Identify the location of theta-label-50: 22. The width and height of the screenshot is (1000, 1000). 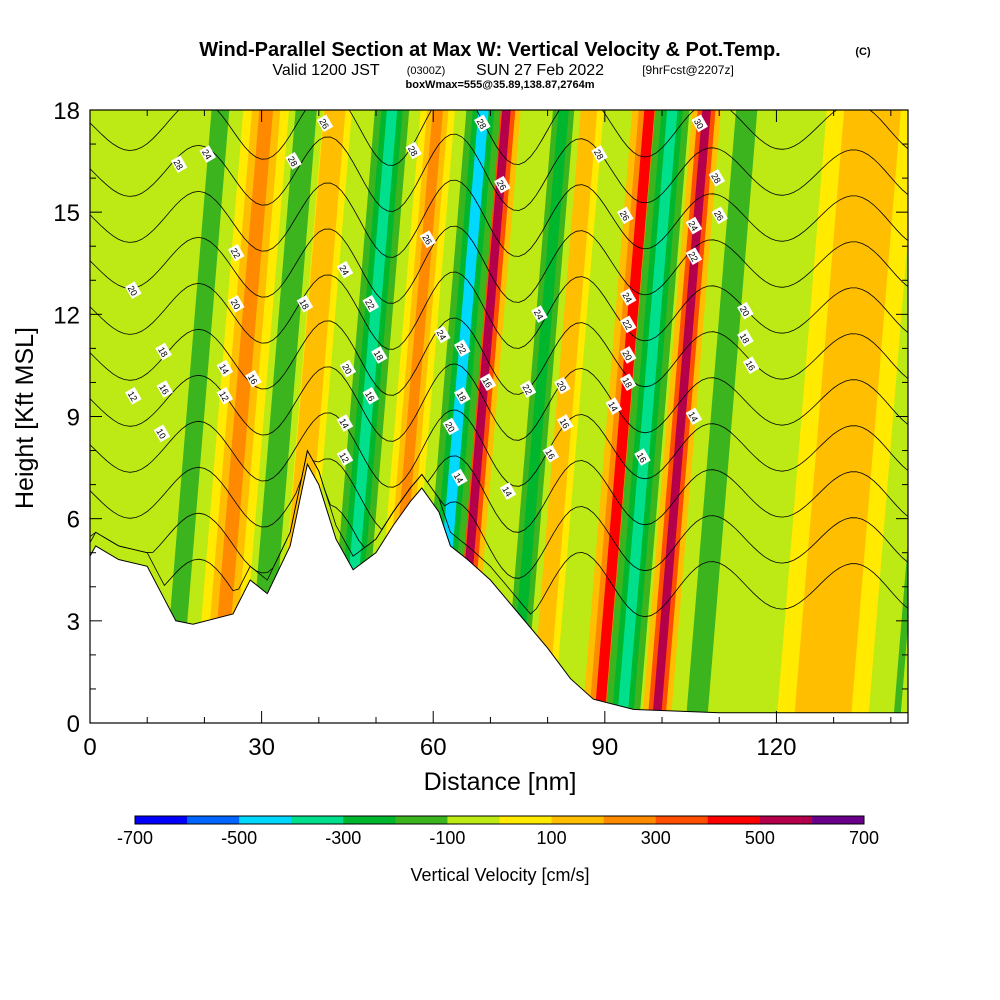
(694, 256).